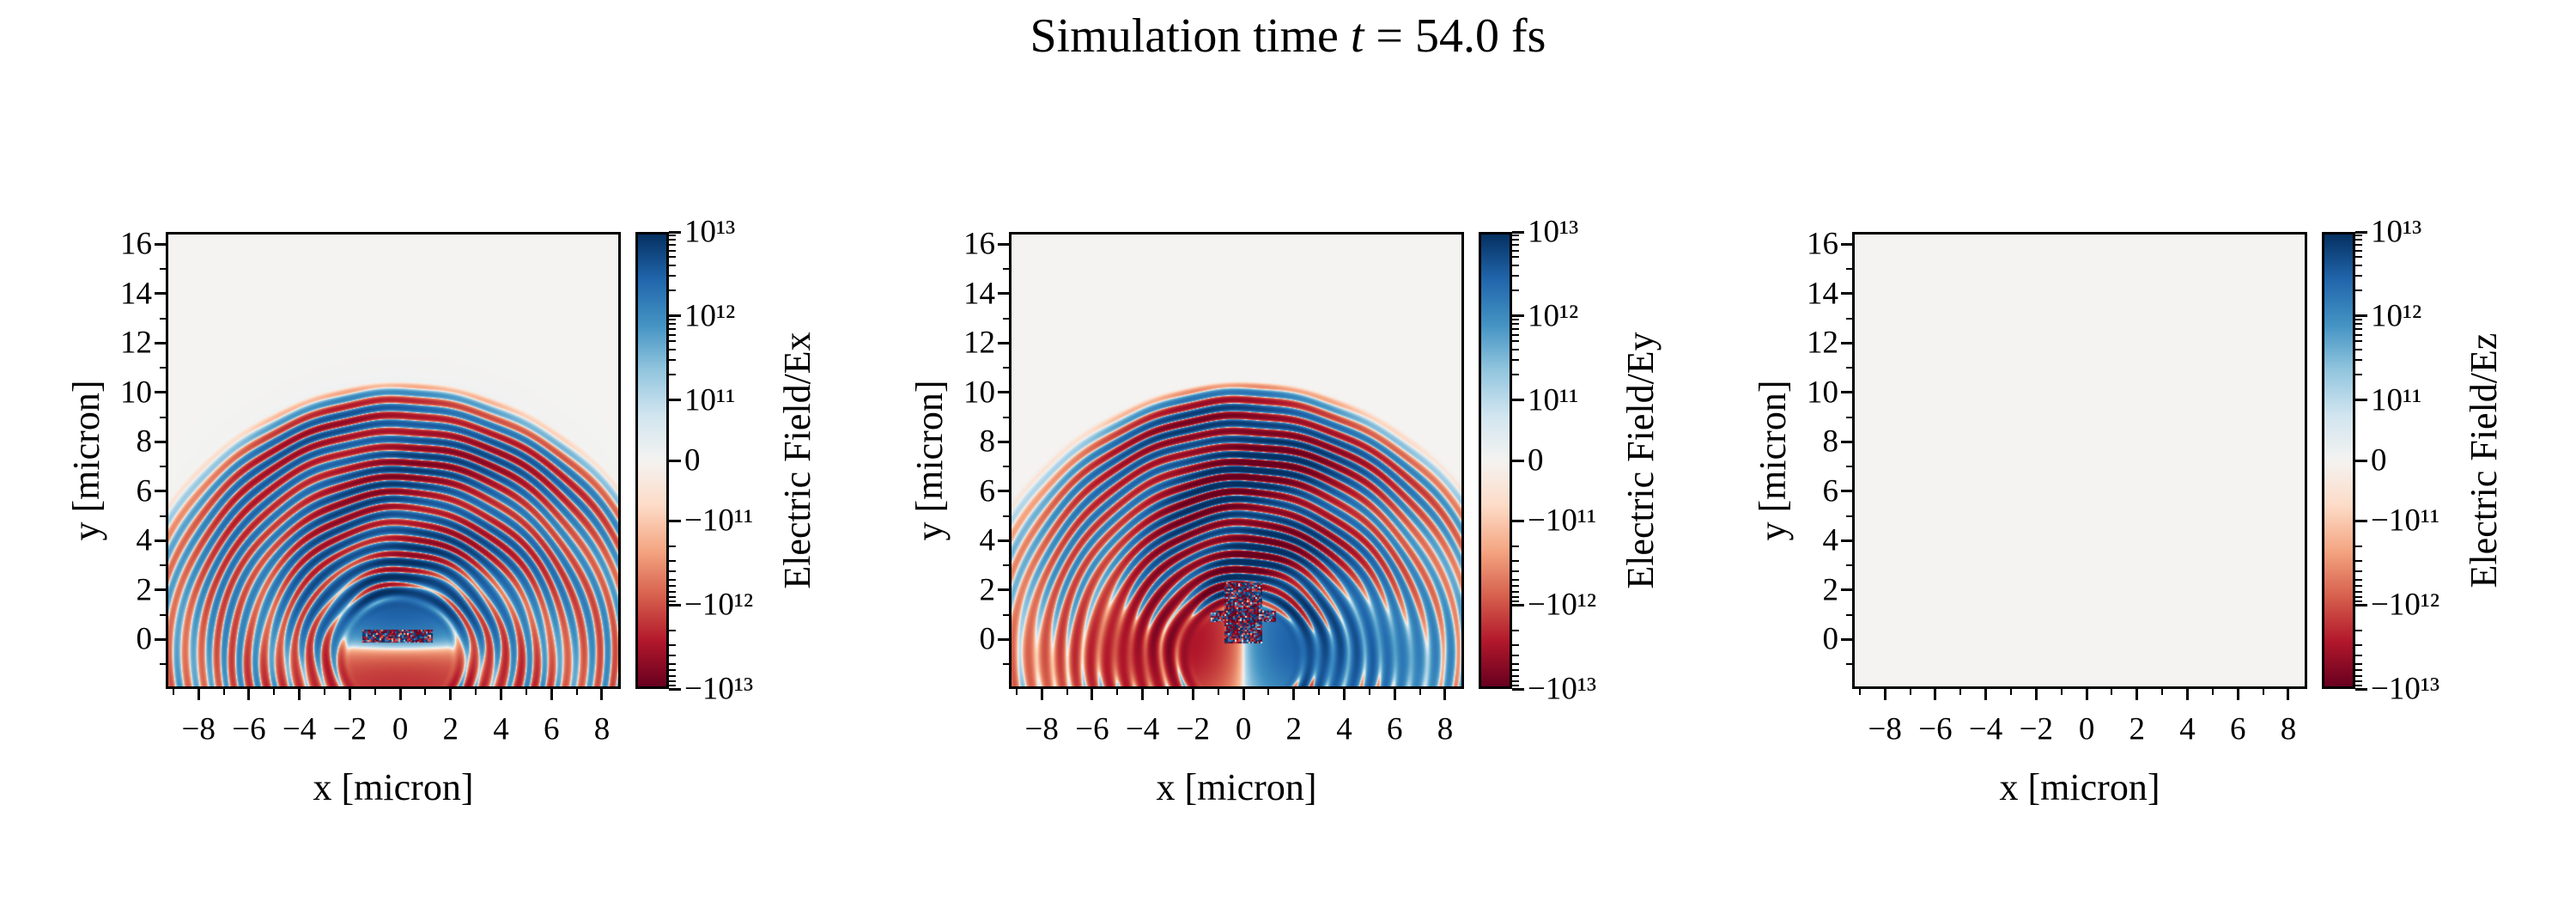  I want to click on y-tick-label: 0, so click(1830, 639).